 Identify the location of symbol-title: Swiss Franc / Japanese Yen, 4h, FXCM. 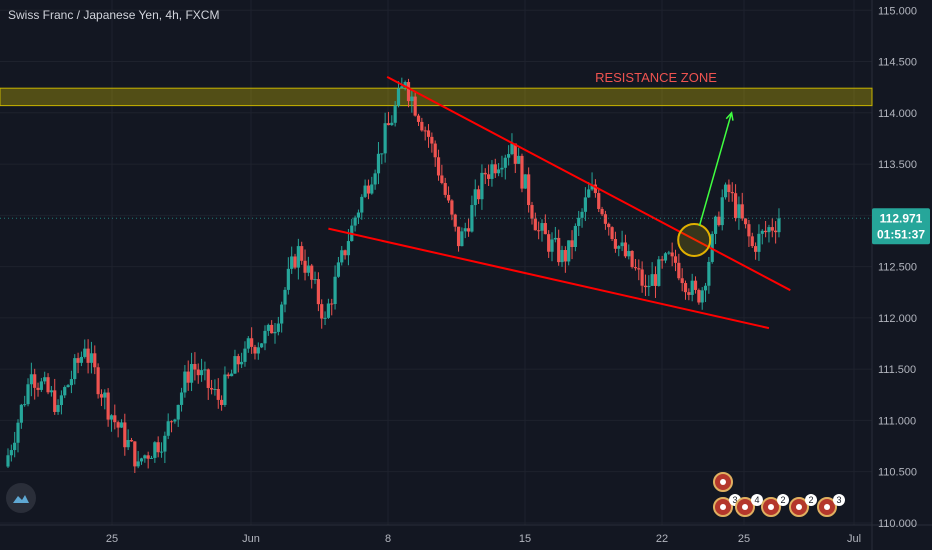
(114, 15).